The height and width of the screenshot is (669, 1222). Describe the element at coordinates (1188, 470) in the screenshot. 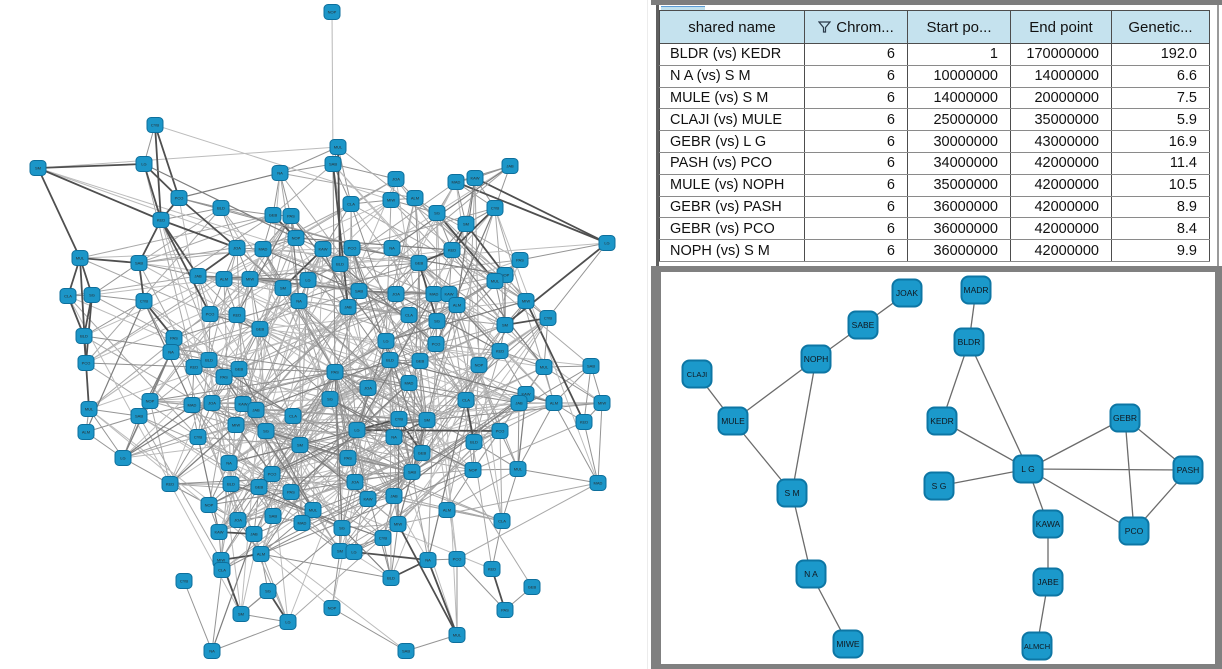

I see `svg-text: PASH` at that location.